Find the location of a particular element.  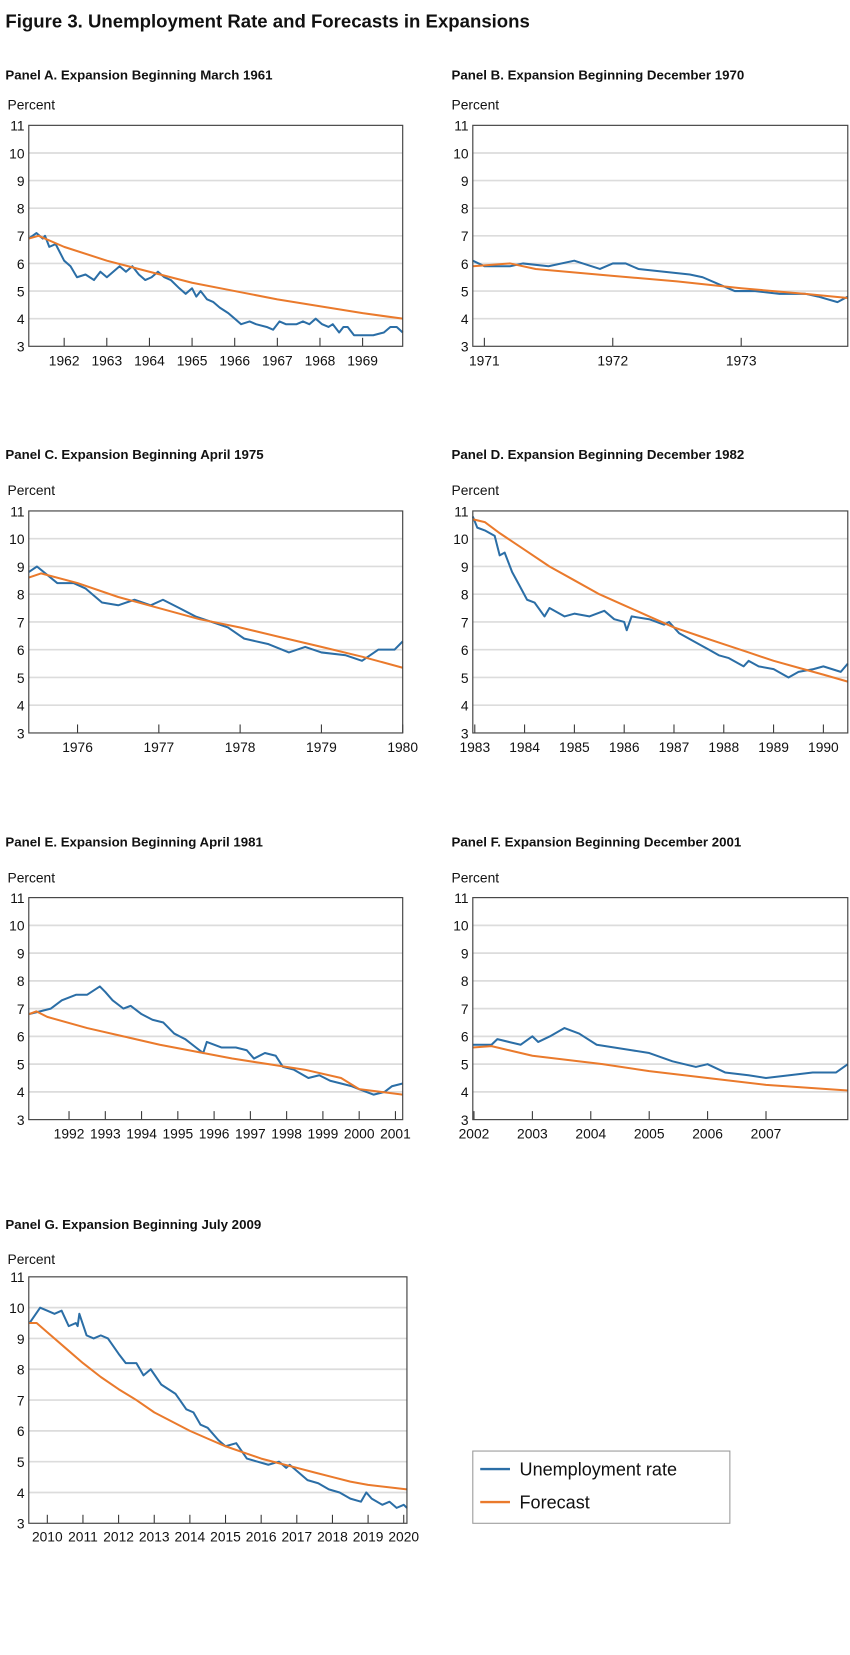

x-tick-label: 2020 is located at coordinates (403, 1536).